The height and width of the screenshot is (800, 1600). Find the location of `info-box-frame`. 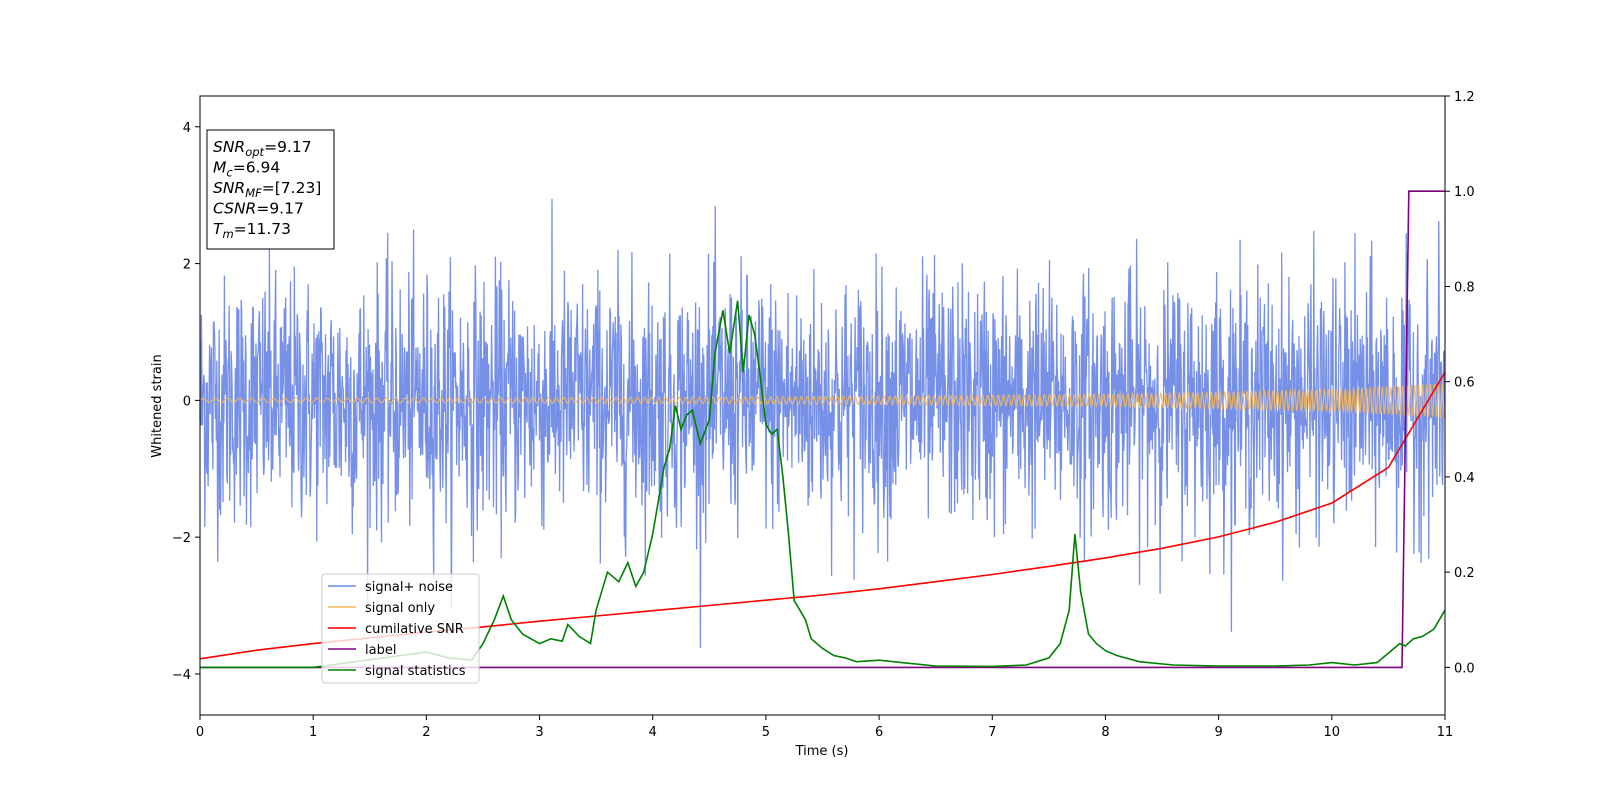

info-box-frame is located at coordinates (270, 189).